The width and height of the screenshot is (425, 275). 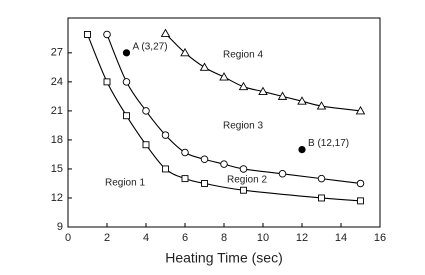 What do you see at coordinates (223, 258) in the screenshot?
I see `x-axis-label: Heating Time (sec)` at bounding box center [223, 258].